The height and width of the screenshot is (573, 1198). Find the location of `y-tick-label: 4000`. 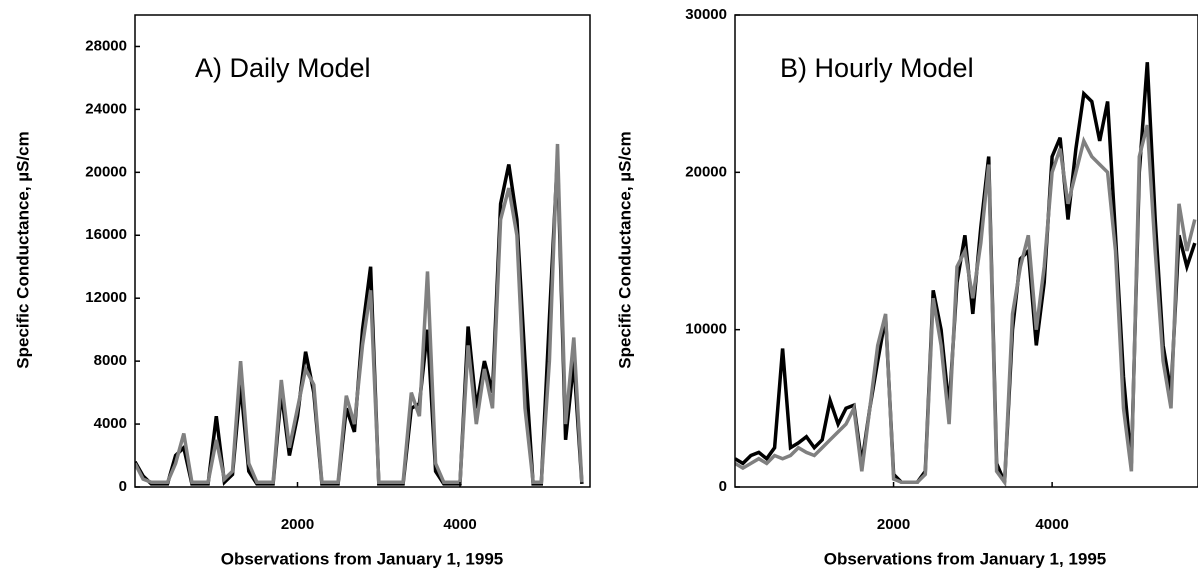

y-tick-label: 4000 is located at coordinates (110, 423).